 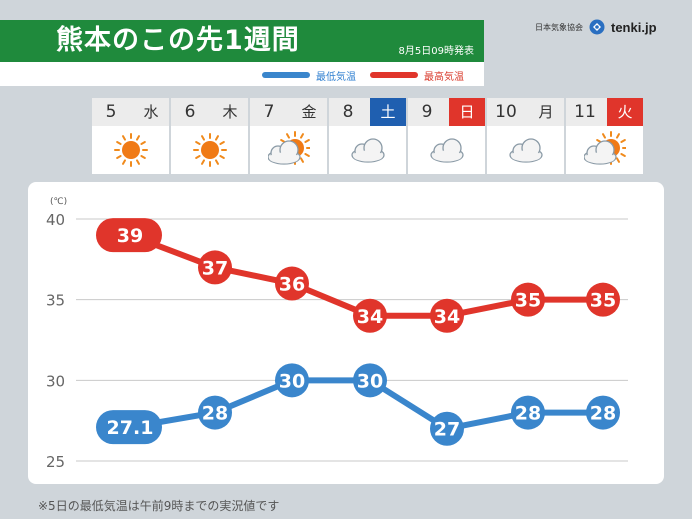 What do you see at coordinates (604, 112) in the screenshot?
I see `day-header: 11 火` at bounding box center [604, 112].